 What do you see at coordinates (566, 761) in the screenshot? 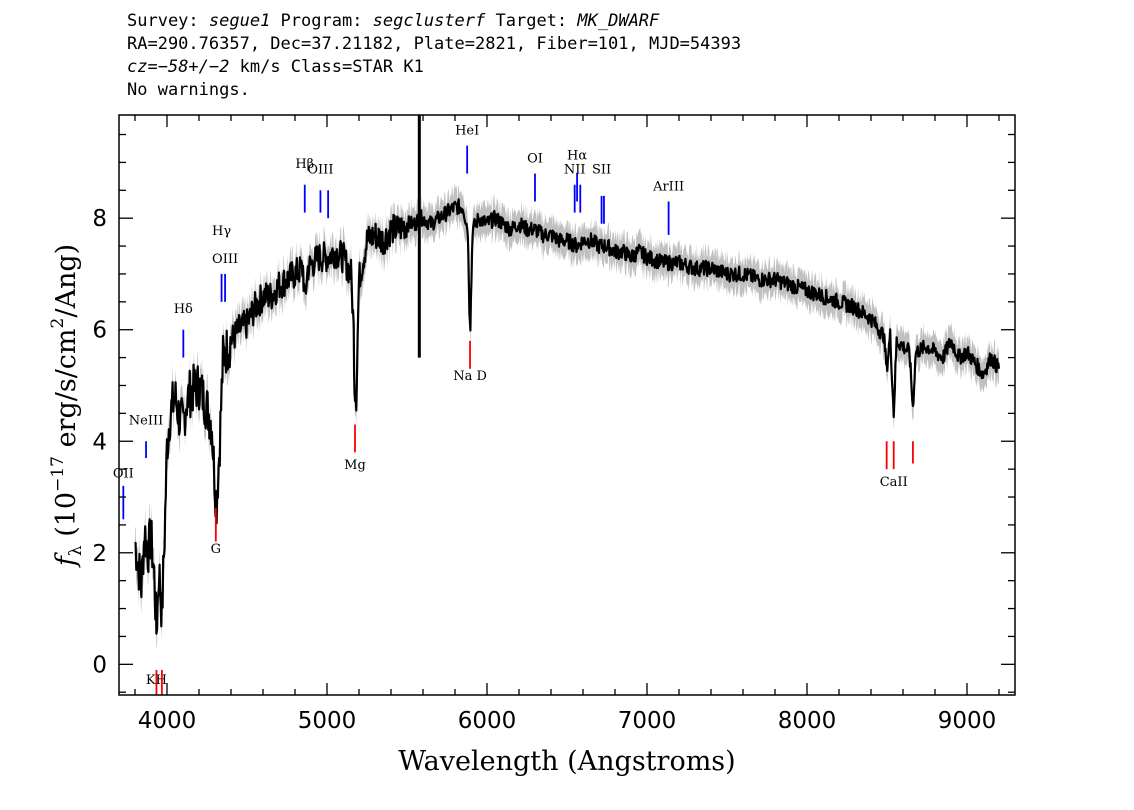
I see `x-axis-title: Wavelength (Angstroms)` at bounding box center [566, 761].